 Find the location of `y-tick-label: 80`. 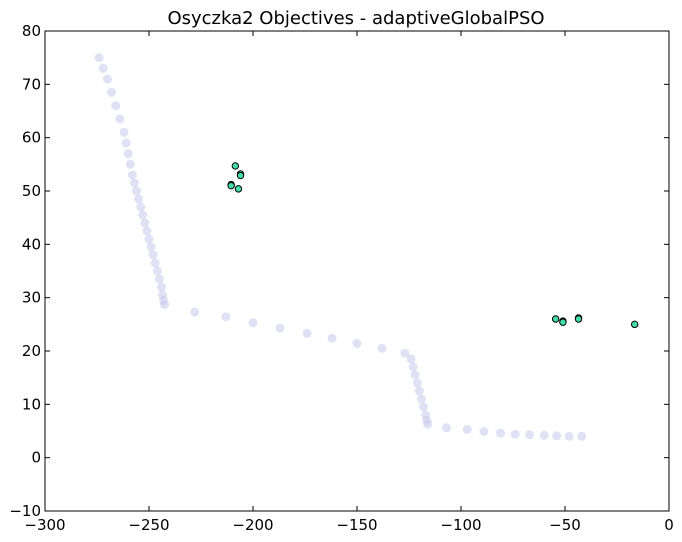

y-tick-label: 80 is located at coordinates (31, 31).